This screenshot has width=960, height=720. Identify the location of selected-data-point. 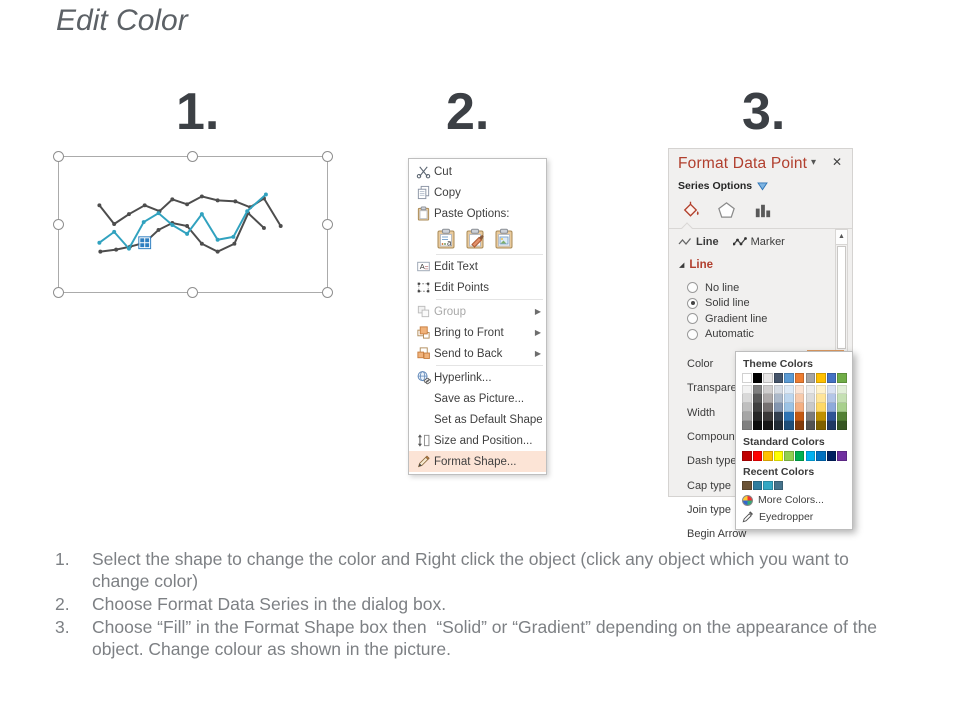
(145, 243).